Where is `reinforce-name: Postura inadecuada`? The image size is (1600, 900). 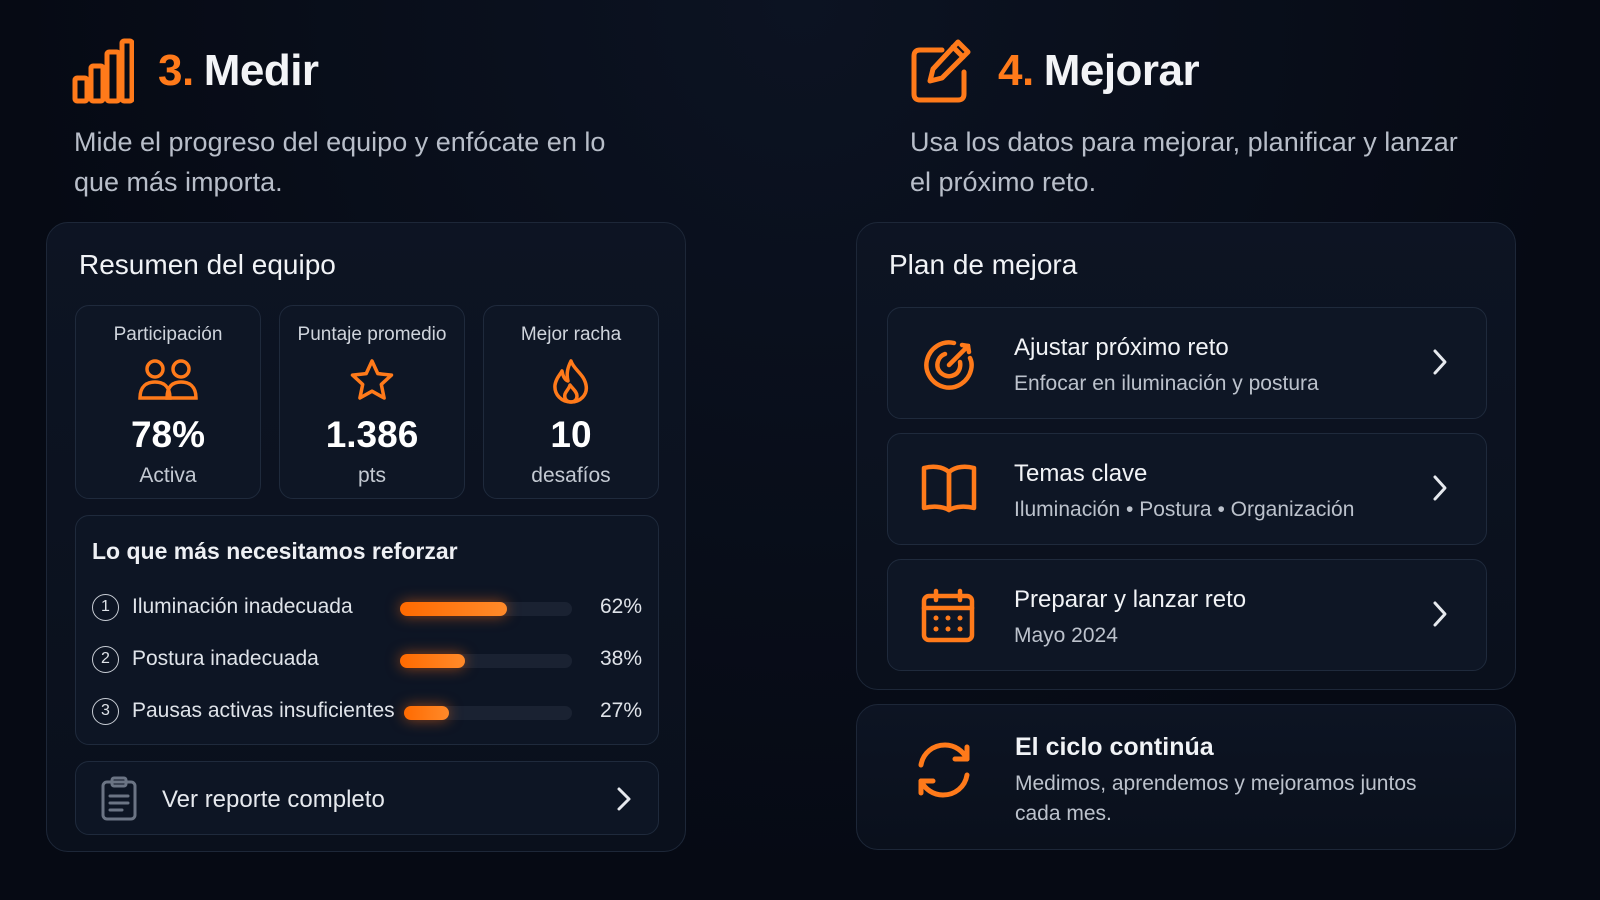 reinforce-name: Postura inadecuada is located at coordinates (225, 658).